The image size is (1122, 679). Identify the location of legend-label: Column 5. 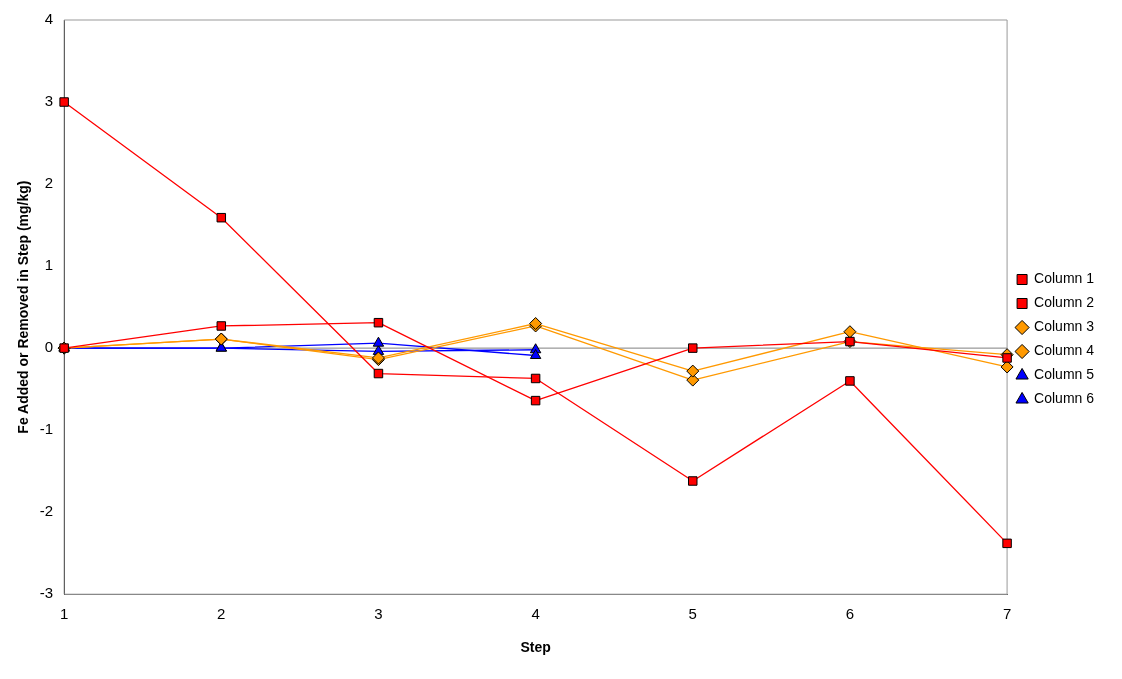
(1064, 374).